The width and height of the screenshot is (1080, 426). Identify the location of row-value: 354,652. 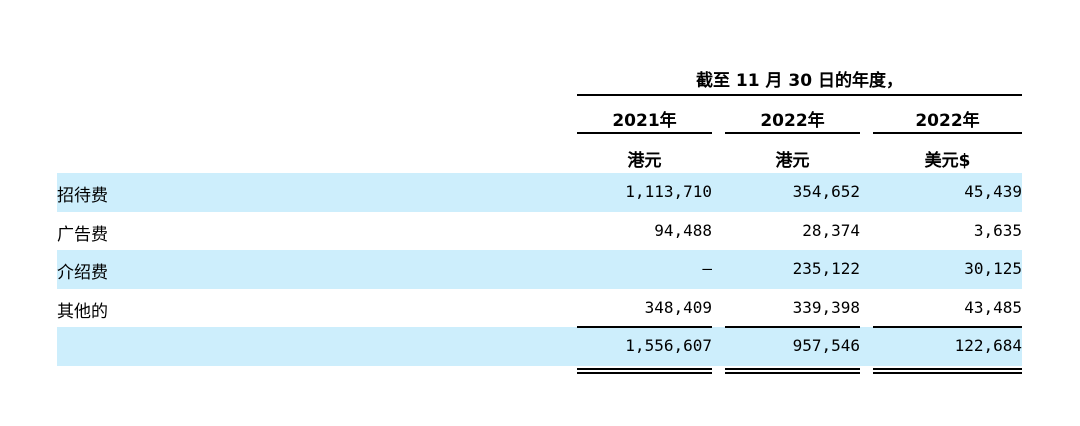
(826, 191).